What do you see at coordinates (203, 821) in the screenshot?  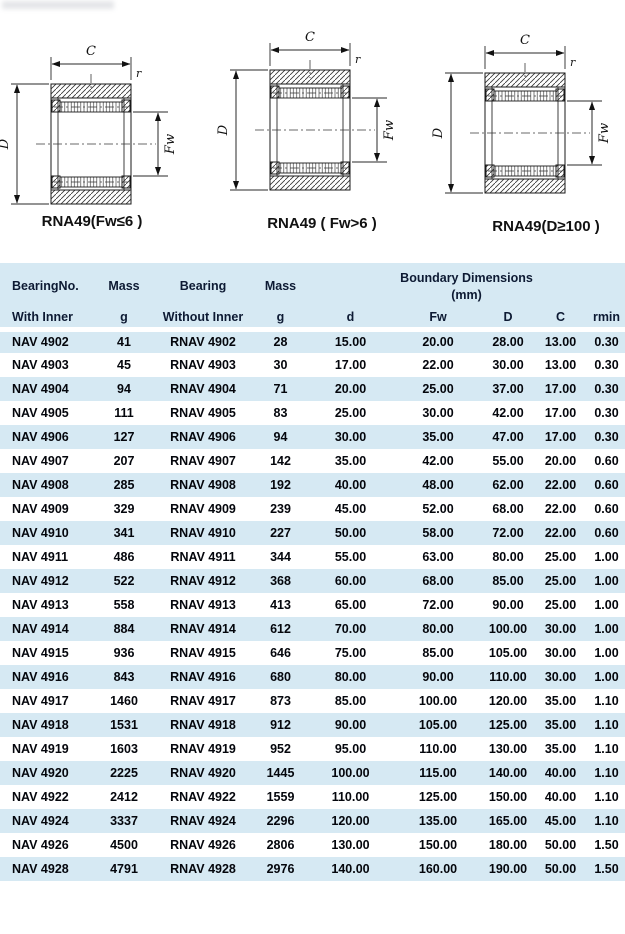 I see `table-cell: RNAV 4924` at bounding box center [203, 821].